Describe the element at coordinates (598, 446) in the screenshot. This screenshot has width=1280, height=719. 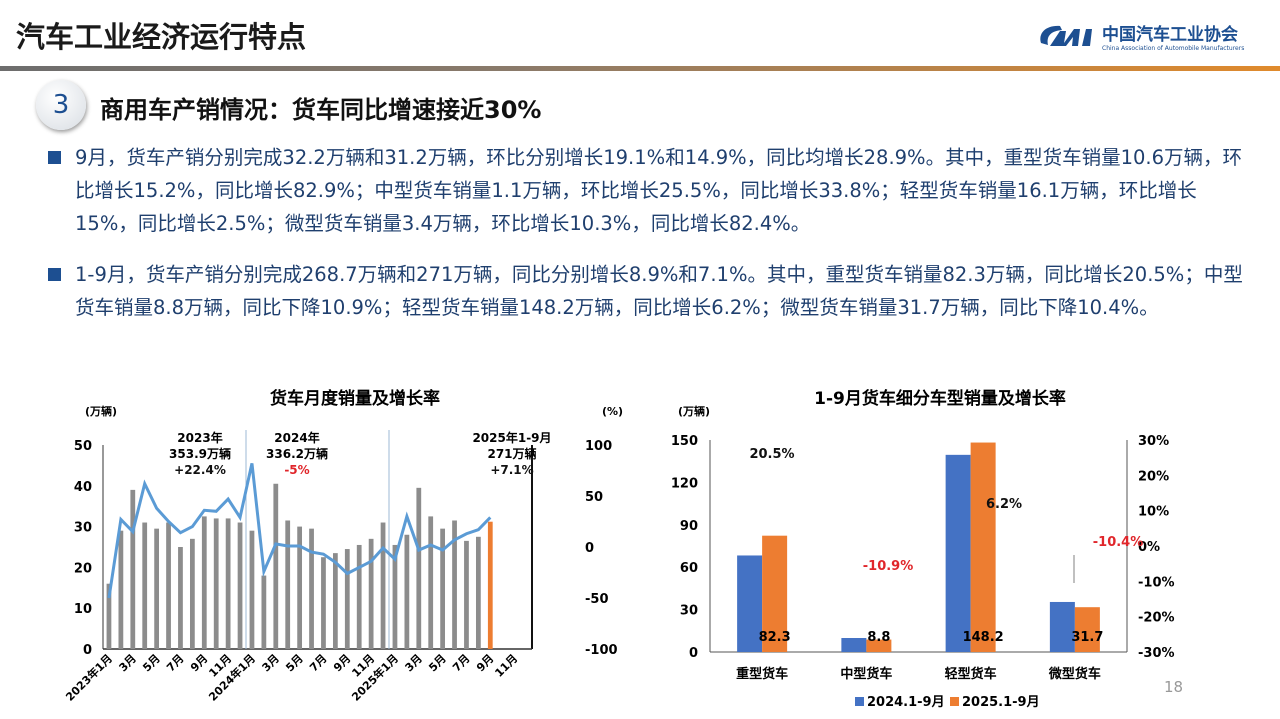
I see `y2-tick-label: 100` at that location.